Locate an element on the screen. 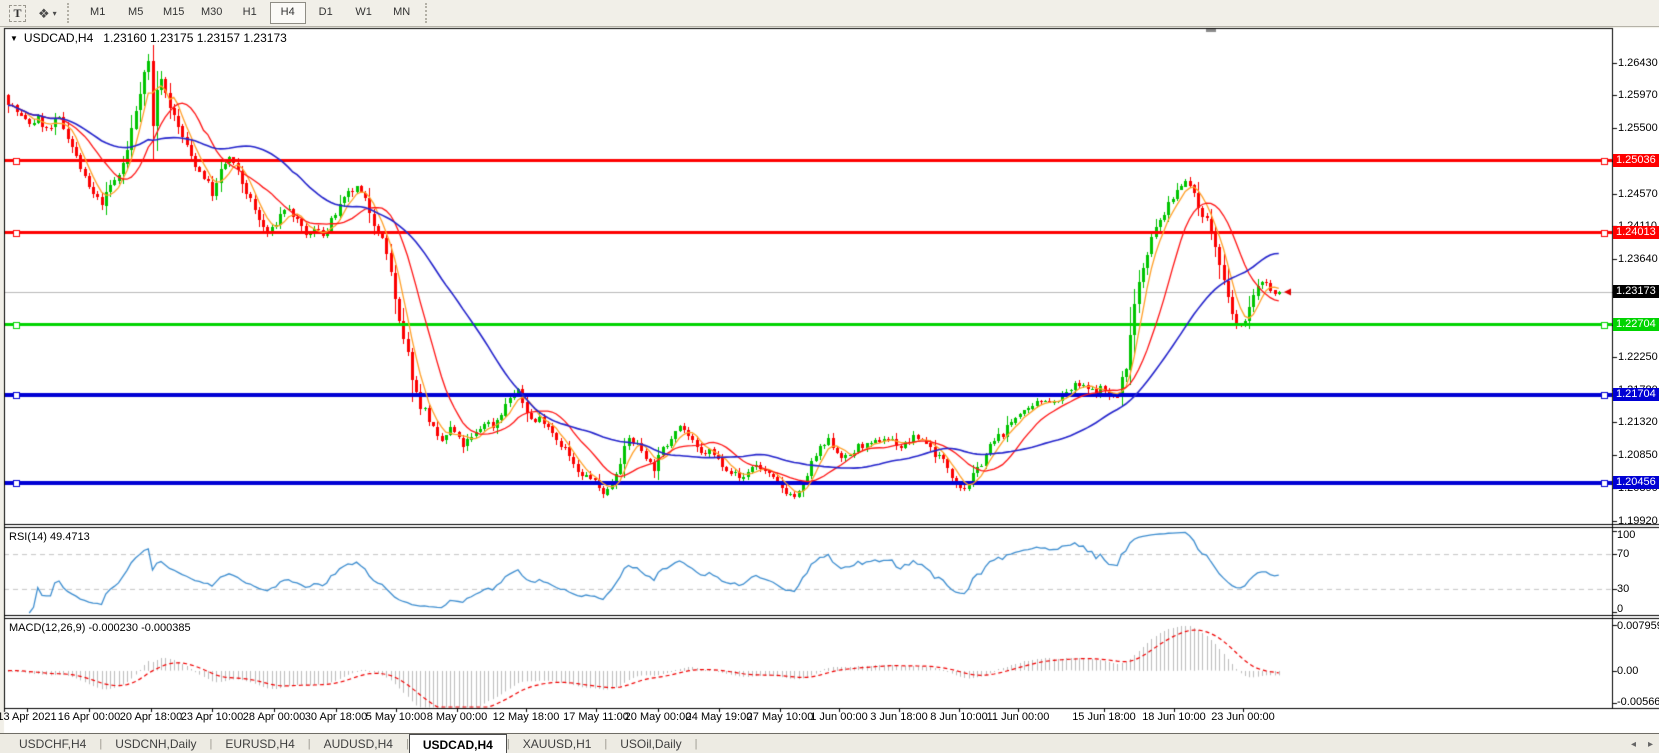  text-tool-icon: T is located at coordinates (17, 13).